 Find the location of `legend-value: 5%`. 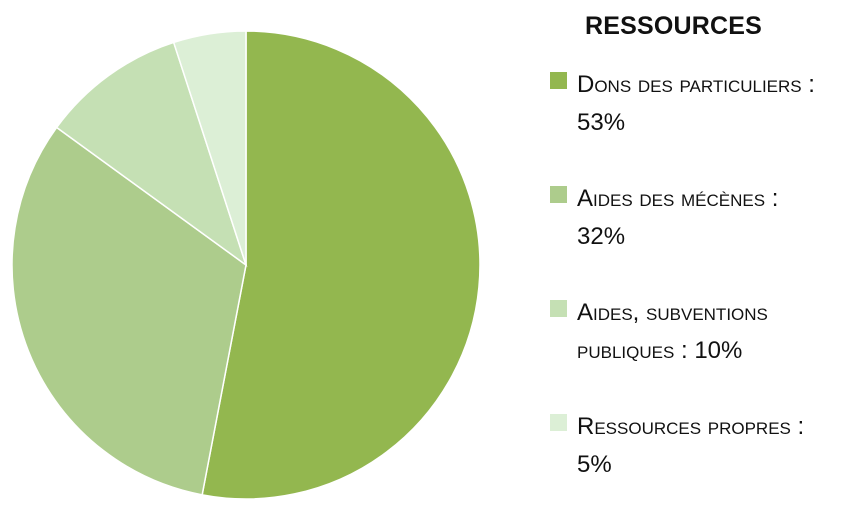

legend-value: 5% is located at coordinates (594, 464).